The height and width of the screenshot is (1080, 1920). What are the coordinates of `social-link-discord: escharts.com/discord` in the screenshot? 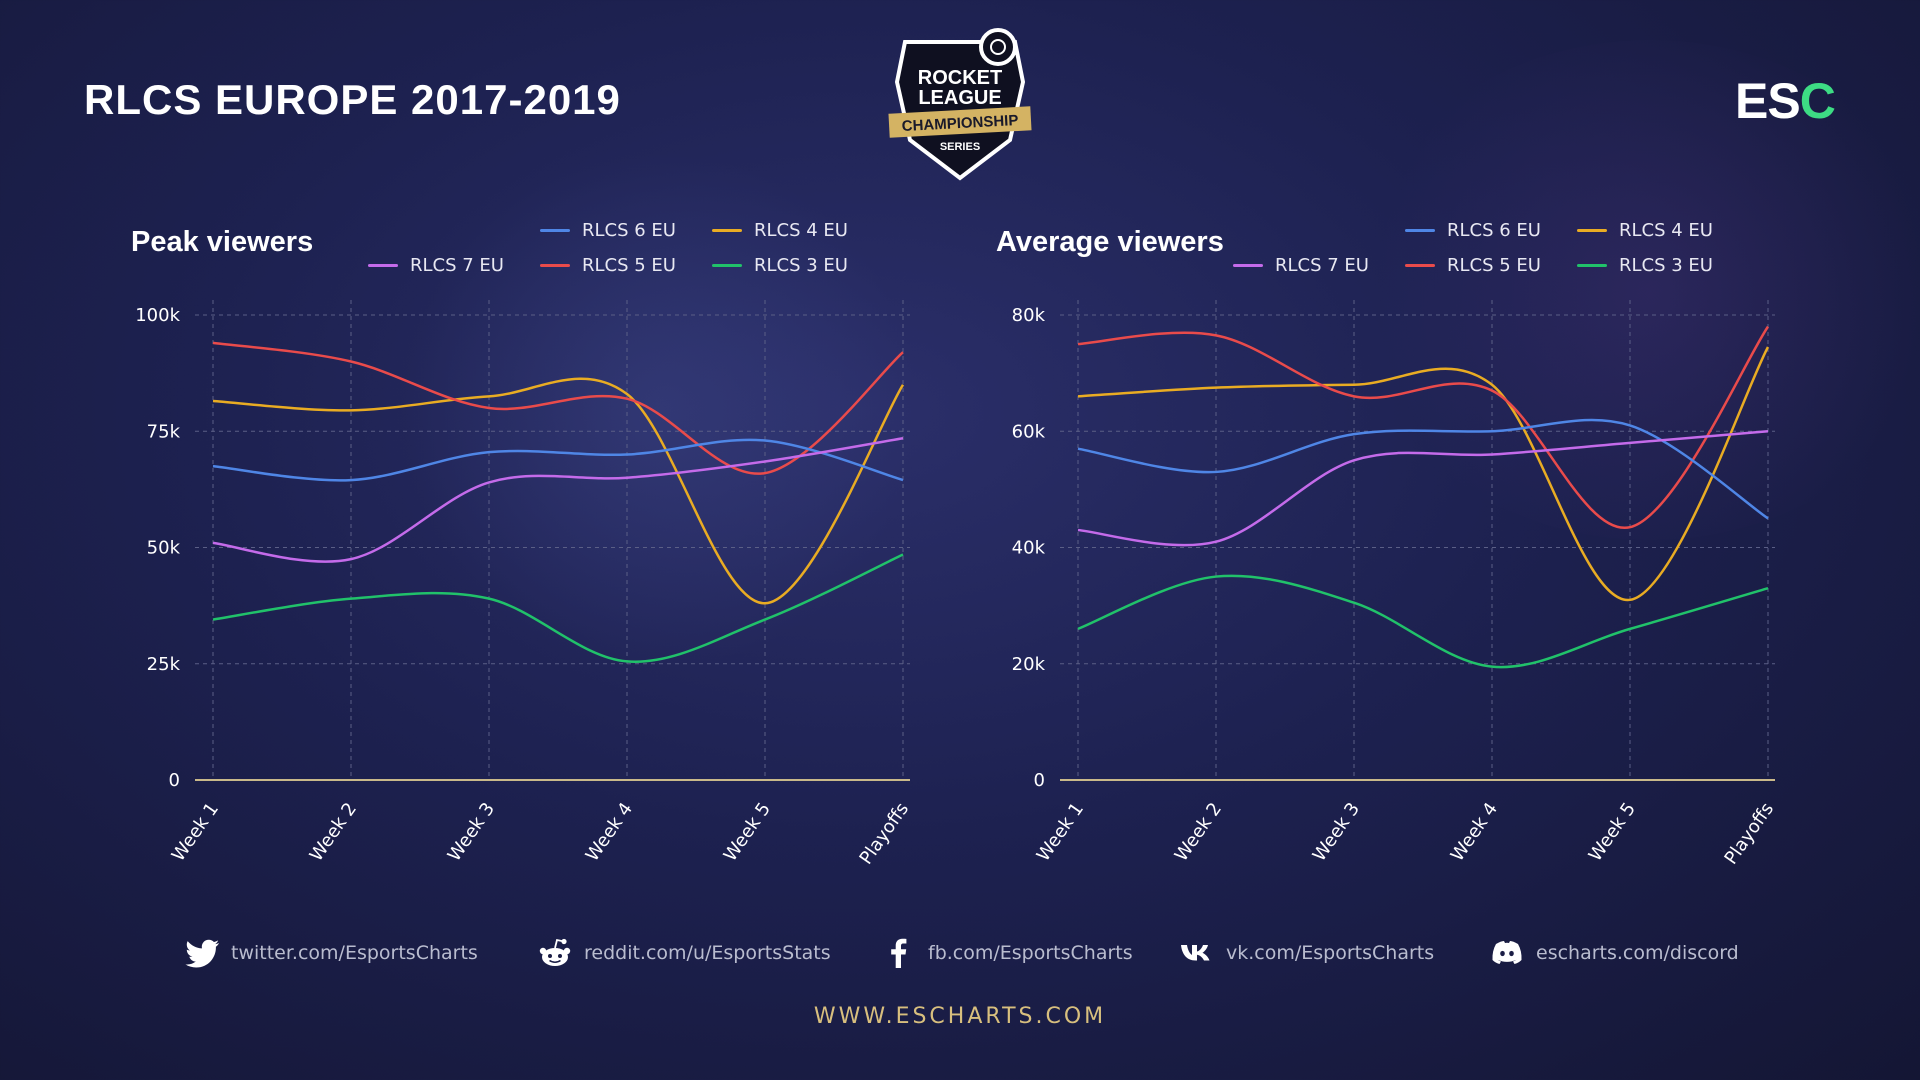 It's located at (1614, 953).